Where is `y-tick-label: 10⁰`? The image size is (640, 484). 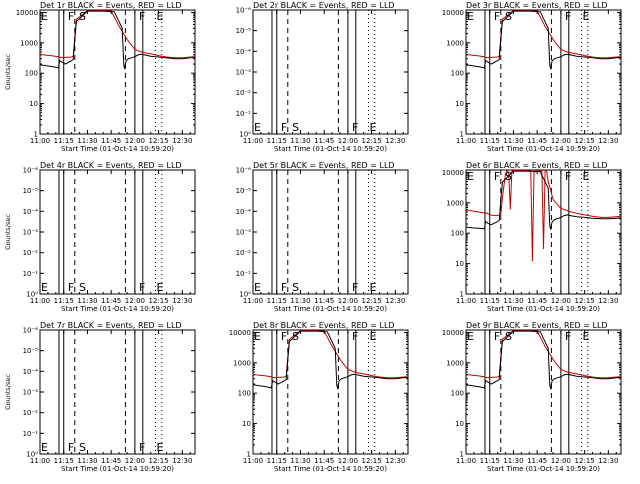 y-tick-label: 10⁰ is located at coordinates (32, 455).